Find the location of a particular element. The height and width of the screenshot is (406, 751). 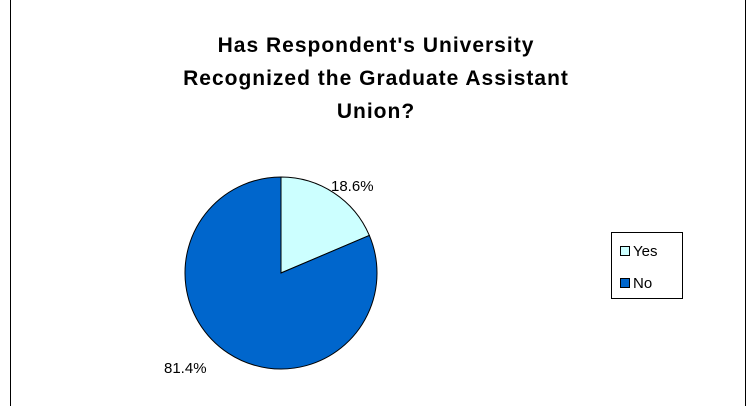

pie-slices is located at coordinates (281, 273).